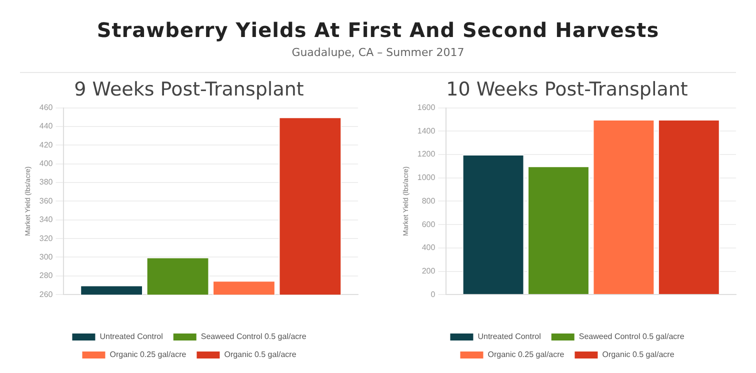  What do you see at coordinates (426, 154) in the screenshot?
I see `y-tick-label: 1200` at bounding box center [426, 154].